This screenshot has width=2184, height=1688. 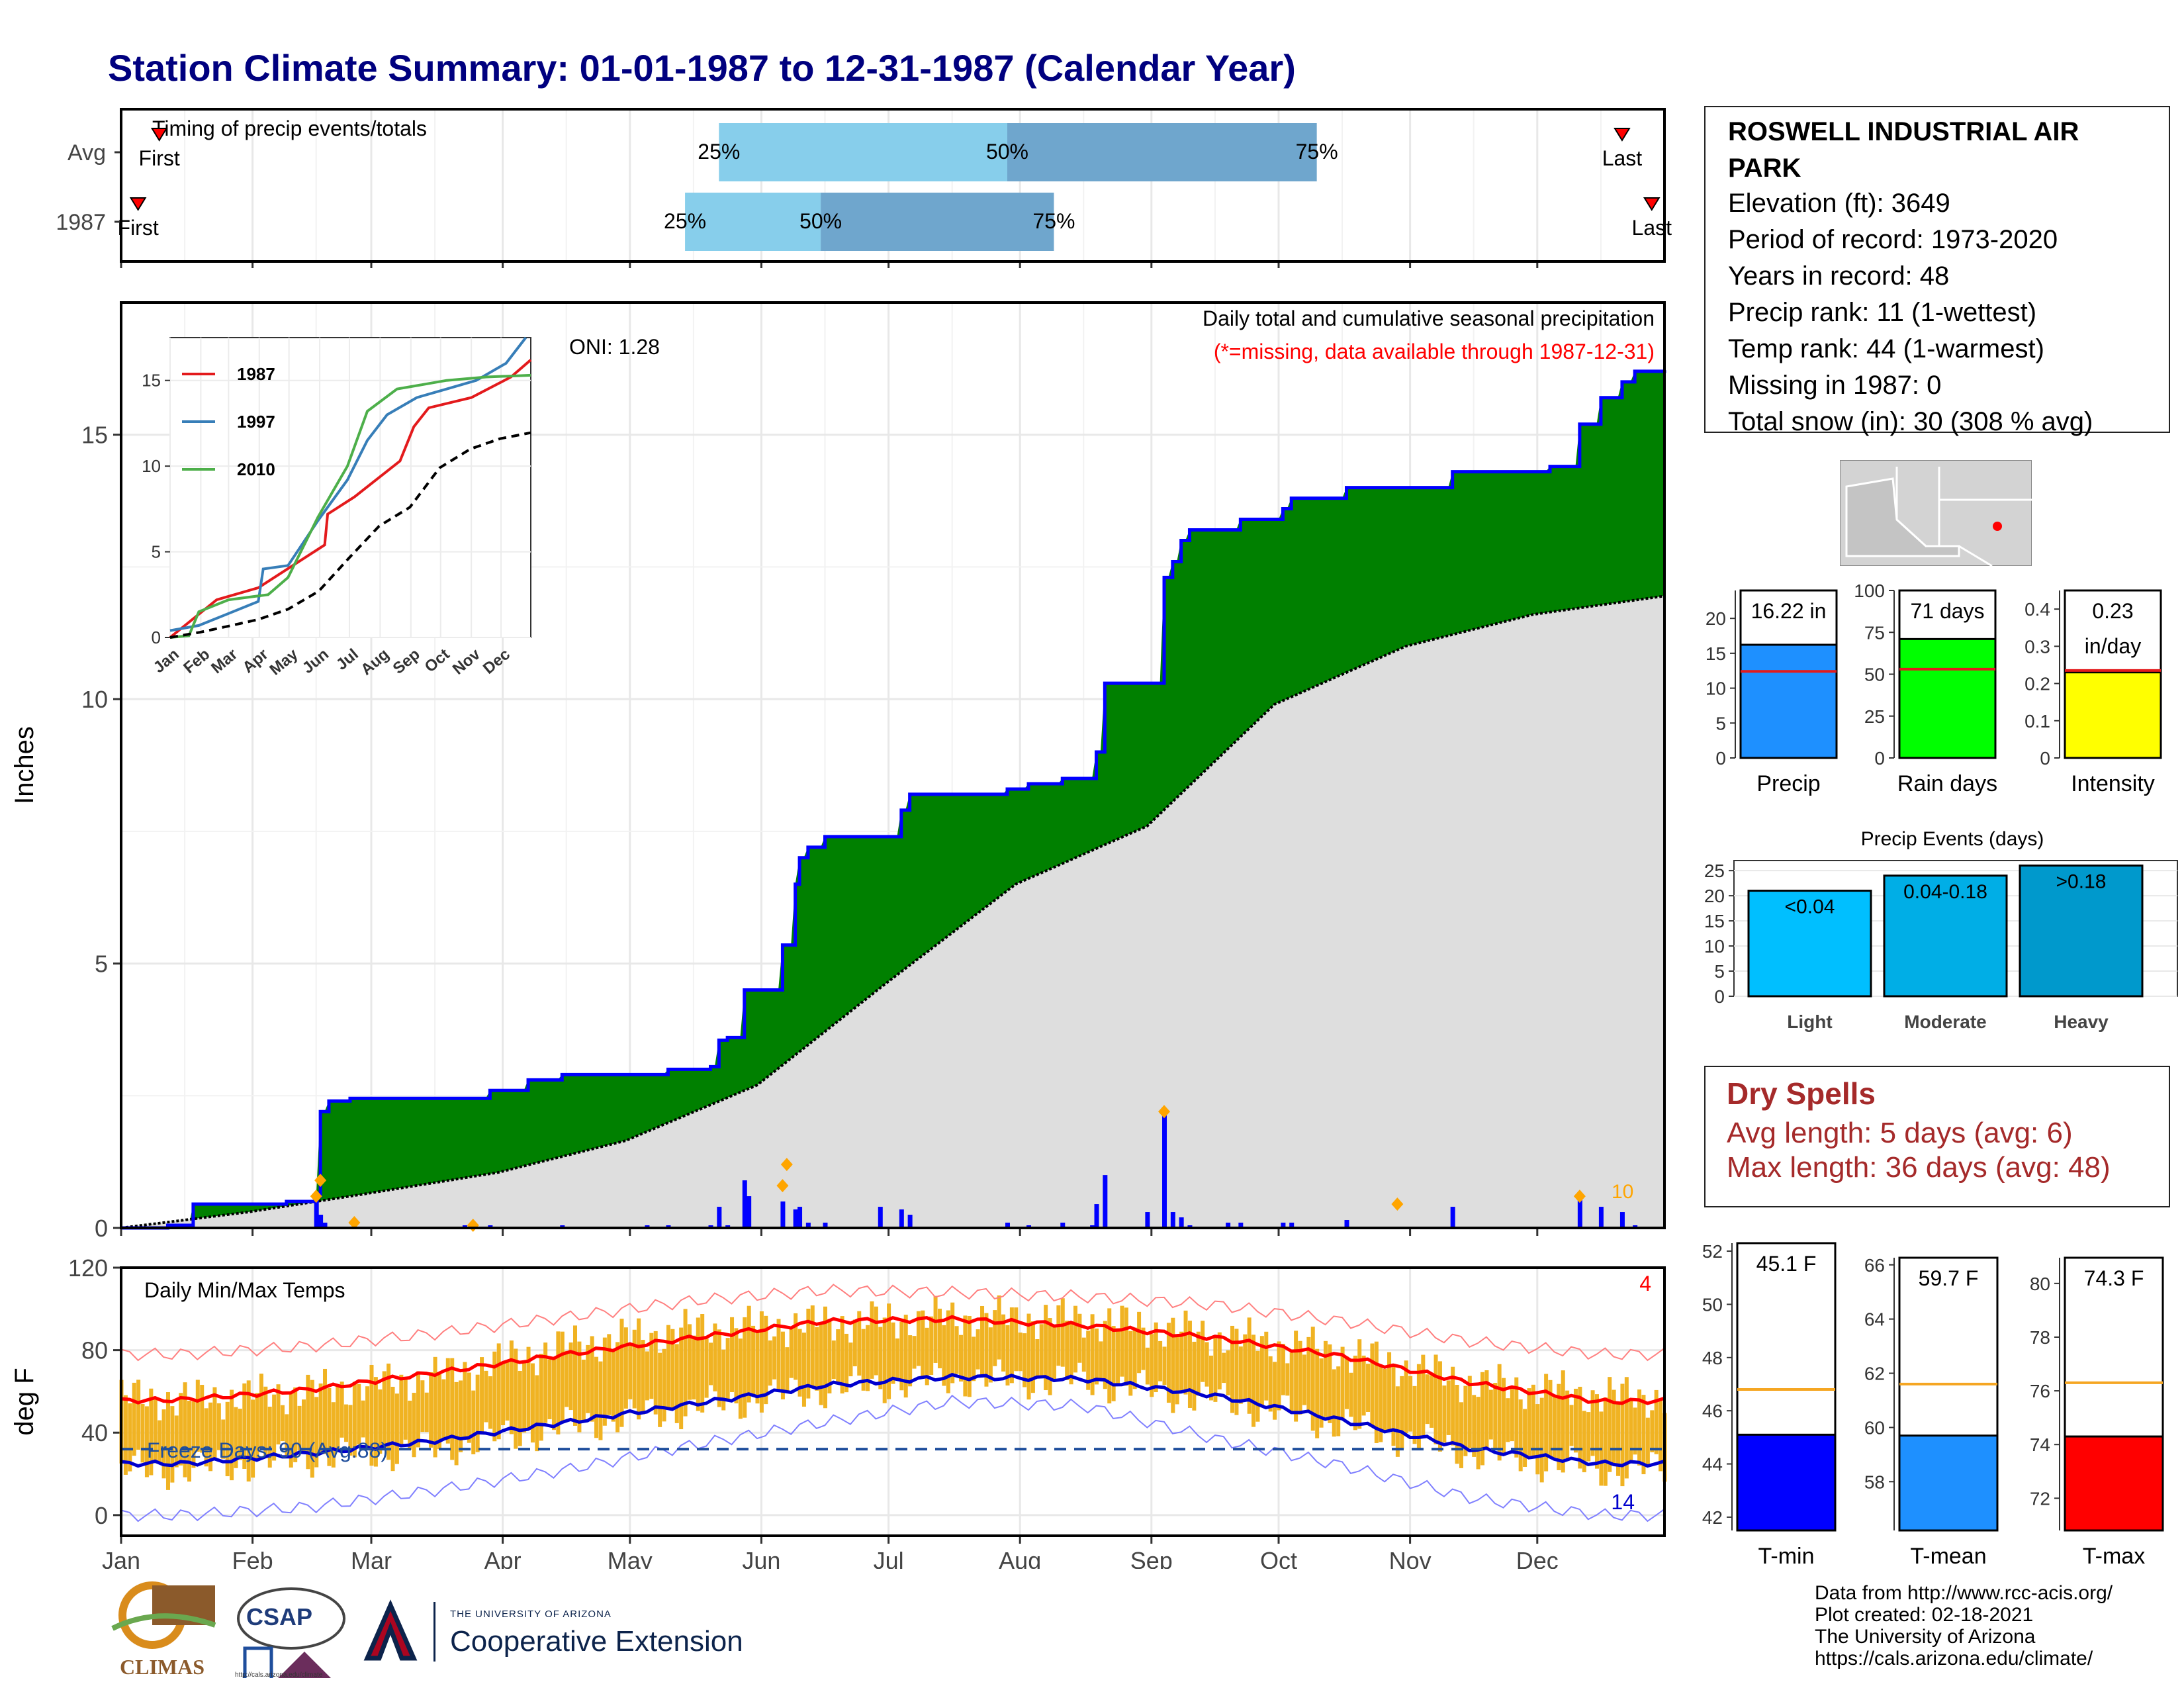 What do you see at coordinates (2040, 1284) in the screenshot?
I see `tmeans-y-tick-label: 80` at bounding box center [2040, 1284].